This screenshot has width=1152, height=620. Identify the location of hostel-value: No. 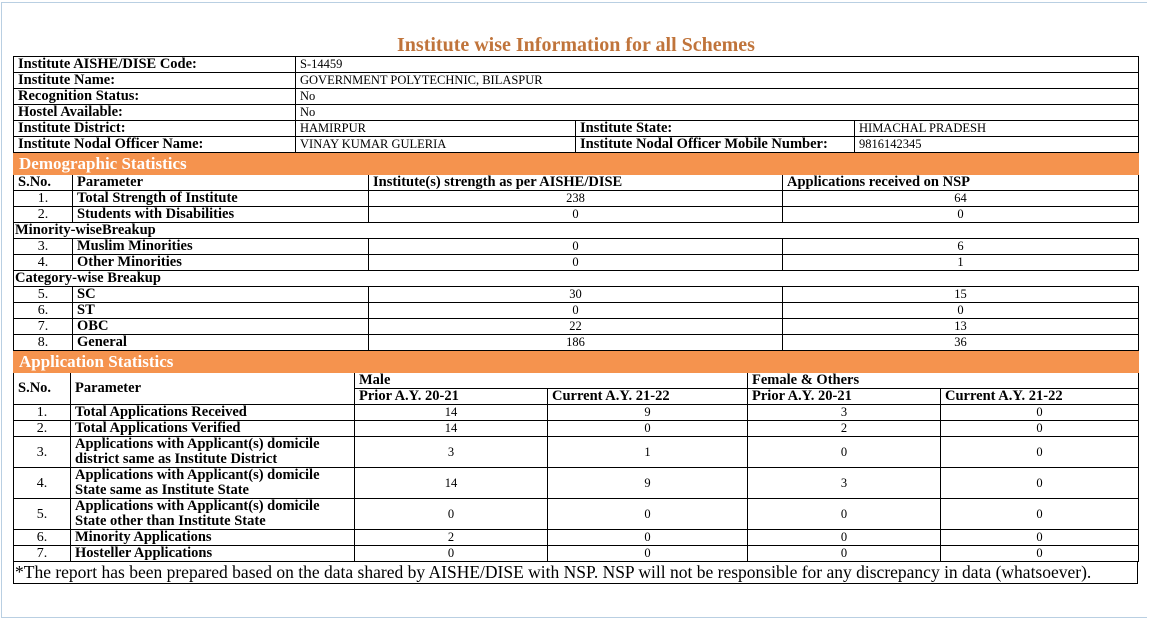
(717, 112).